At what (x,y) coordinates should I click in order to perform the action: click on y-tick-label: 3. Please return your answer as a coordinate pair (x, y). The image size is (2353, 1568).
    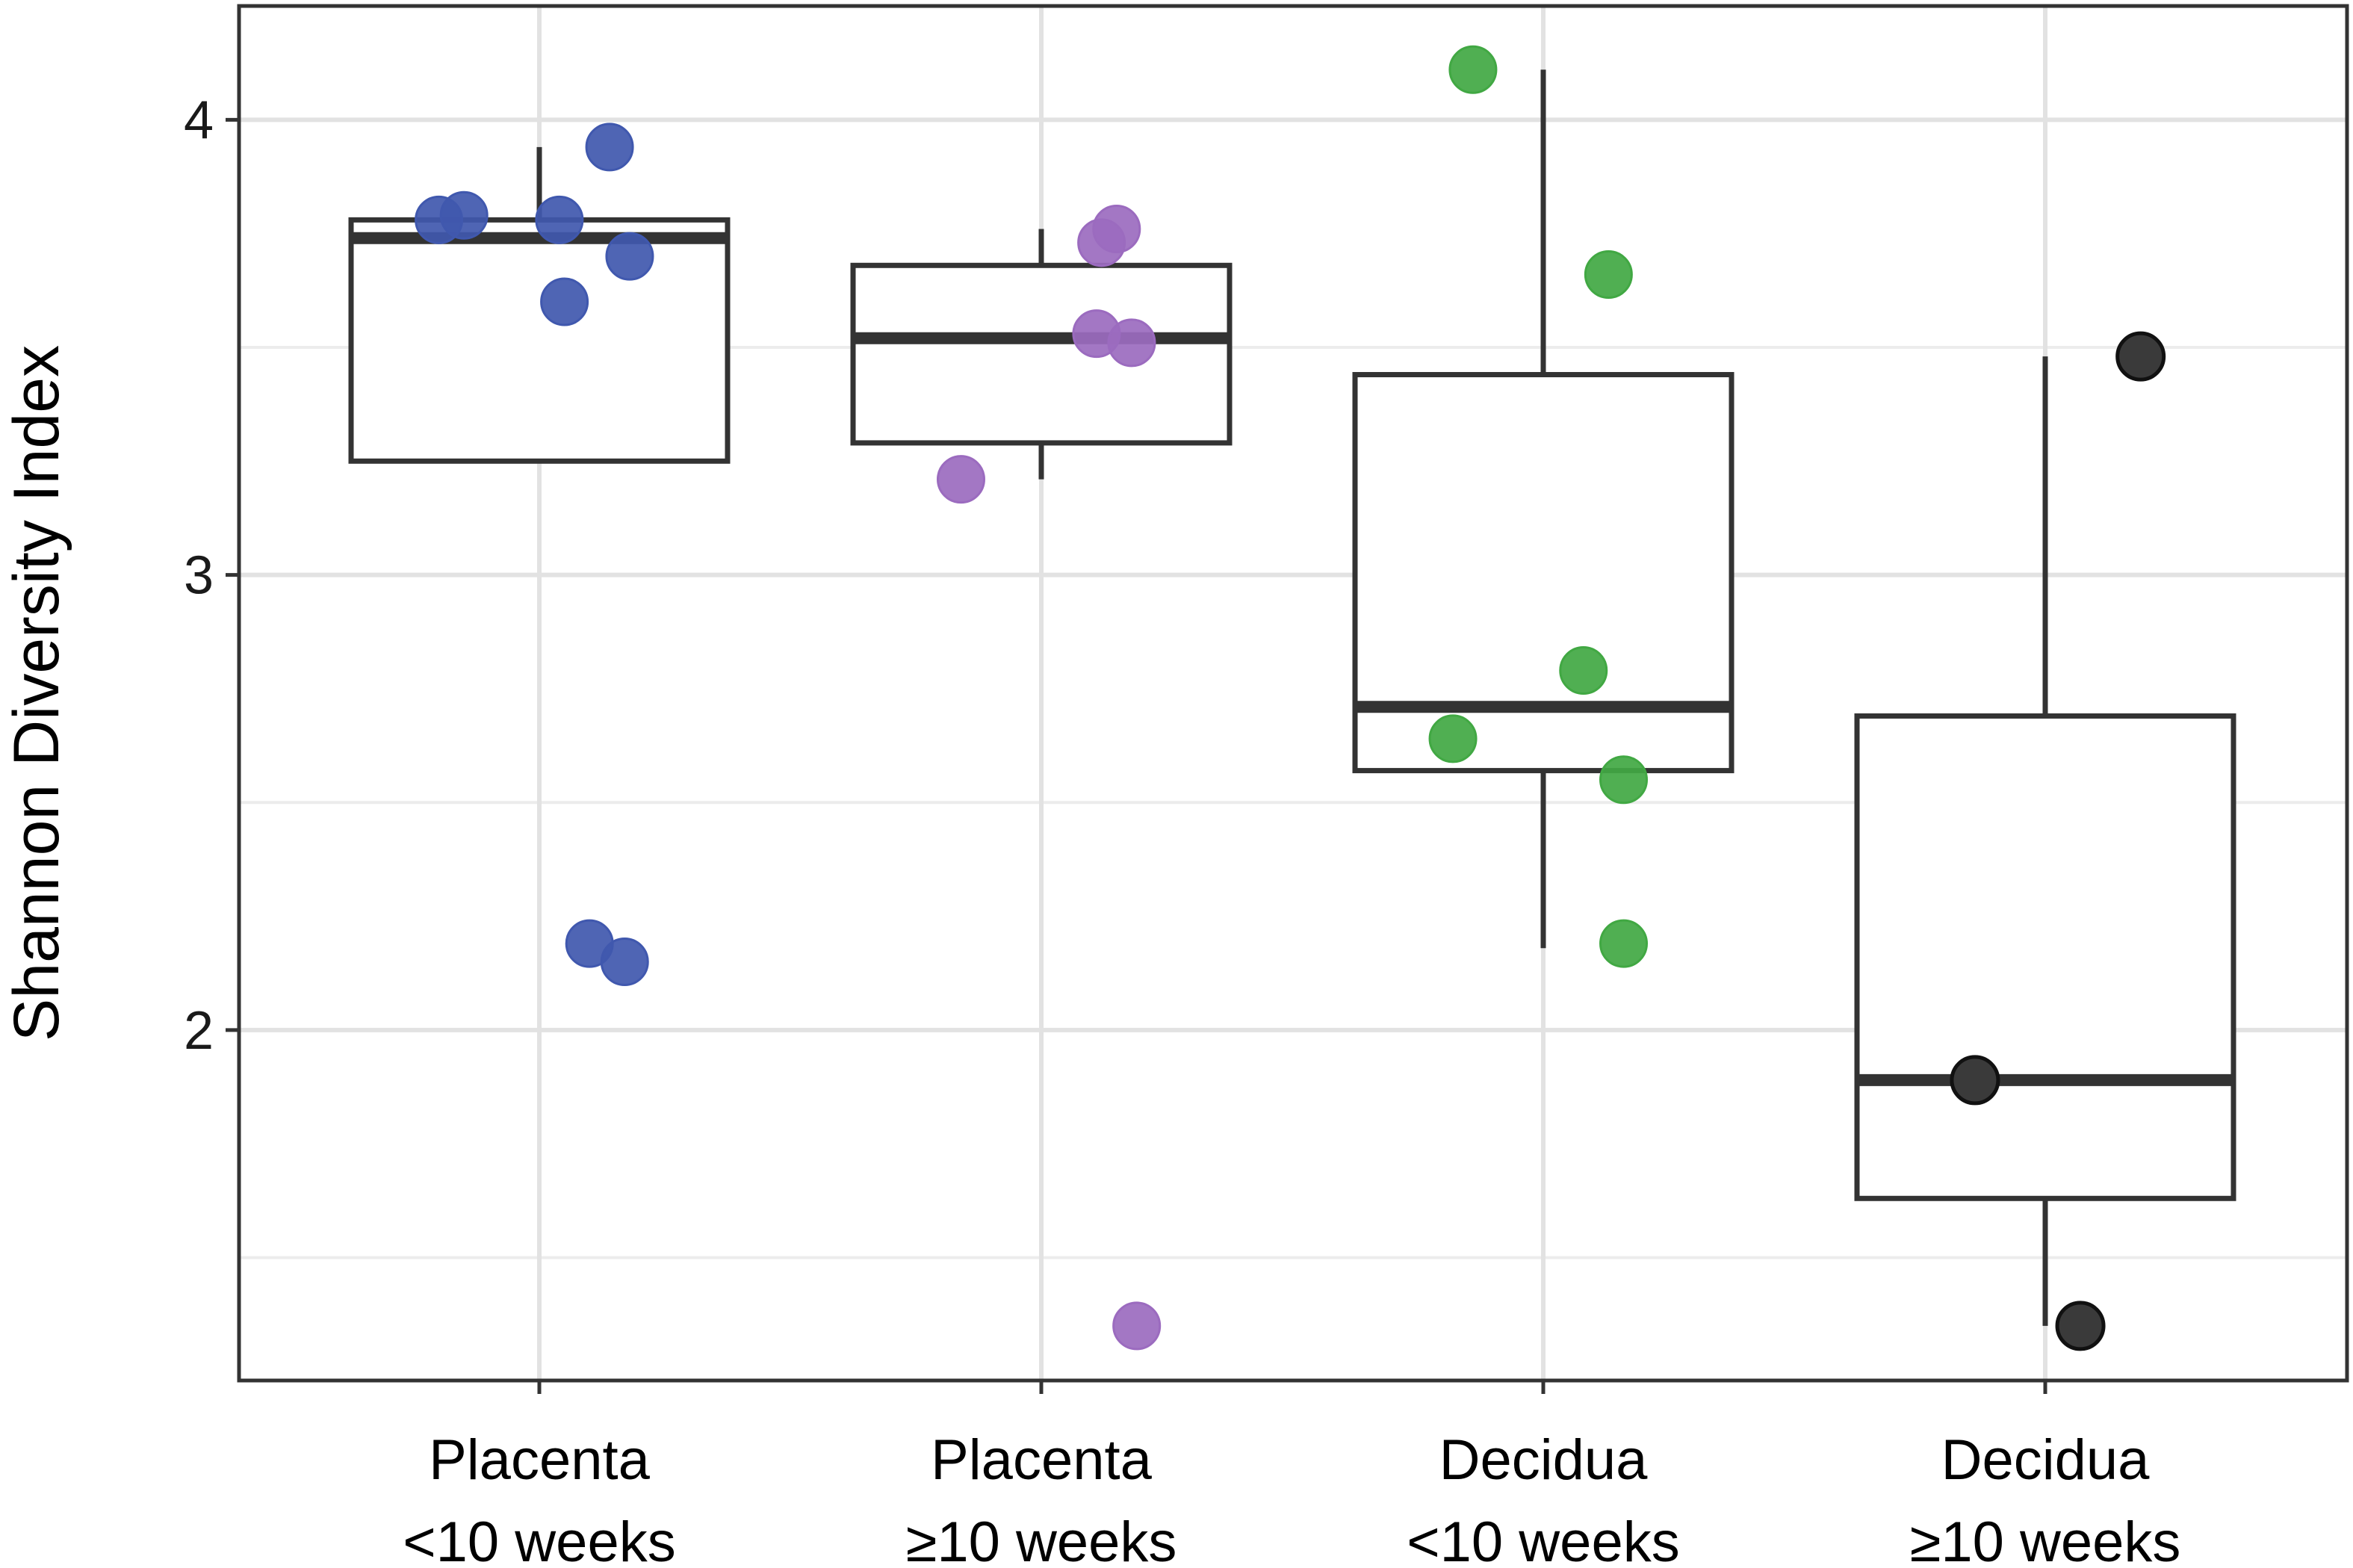
    Looking at the image, I should click on (199, 576).